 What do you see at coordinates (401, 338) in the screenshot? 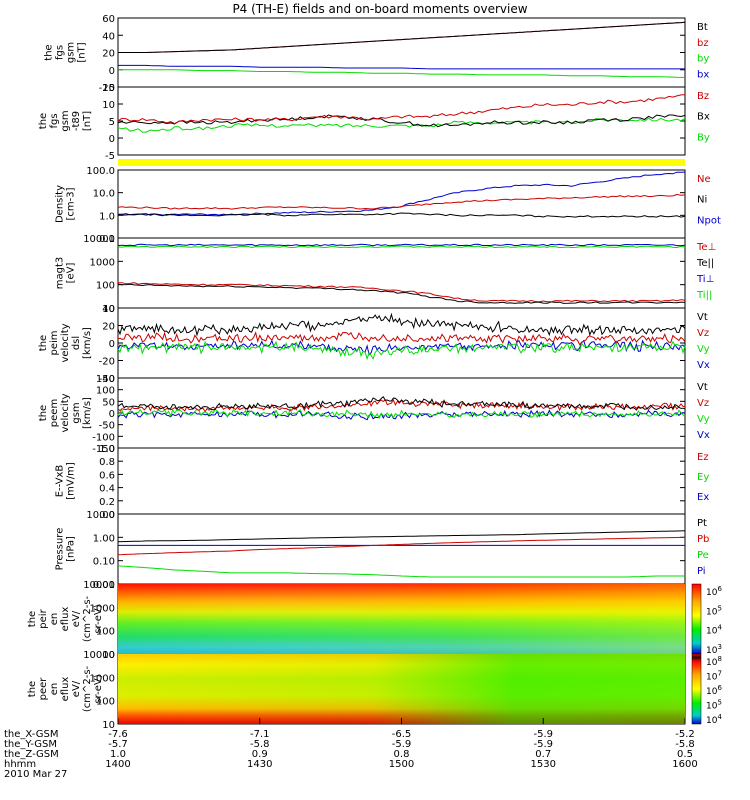
I see `series-line-Vz` at bounding box center [401, 338].